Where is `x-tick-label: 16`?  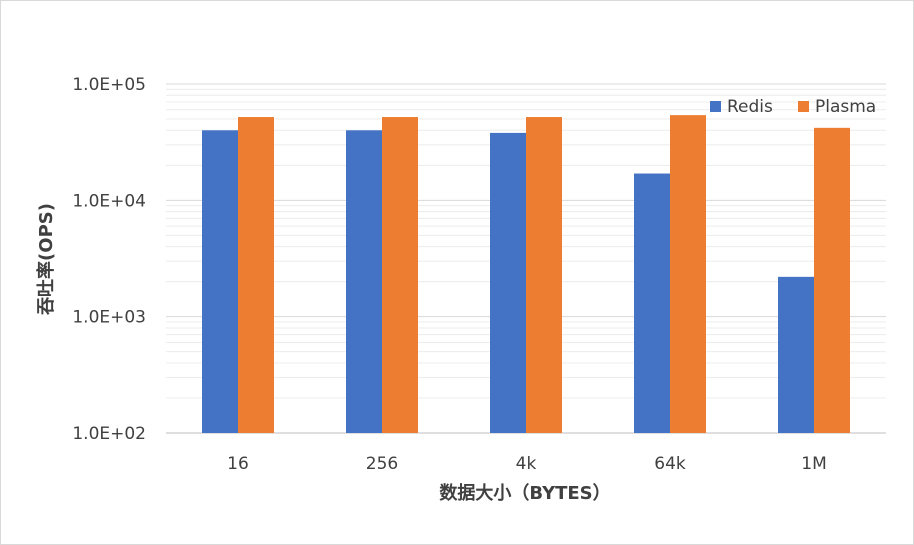 x-tick-label: 16 is located at coordinates (238, 464).